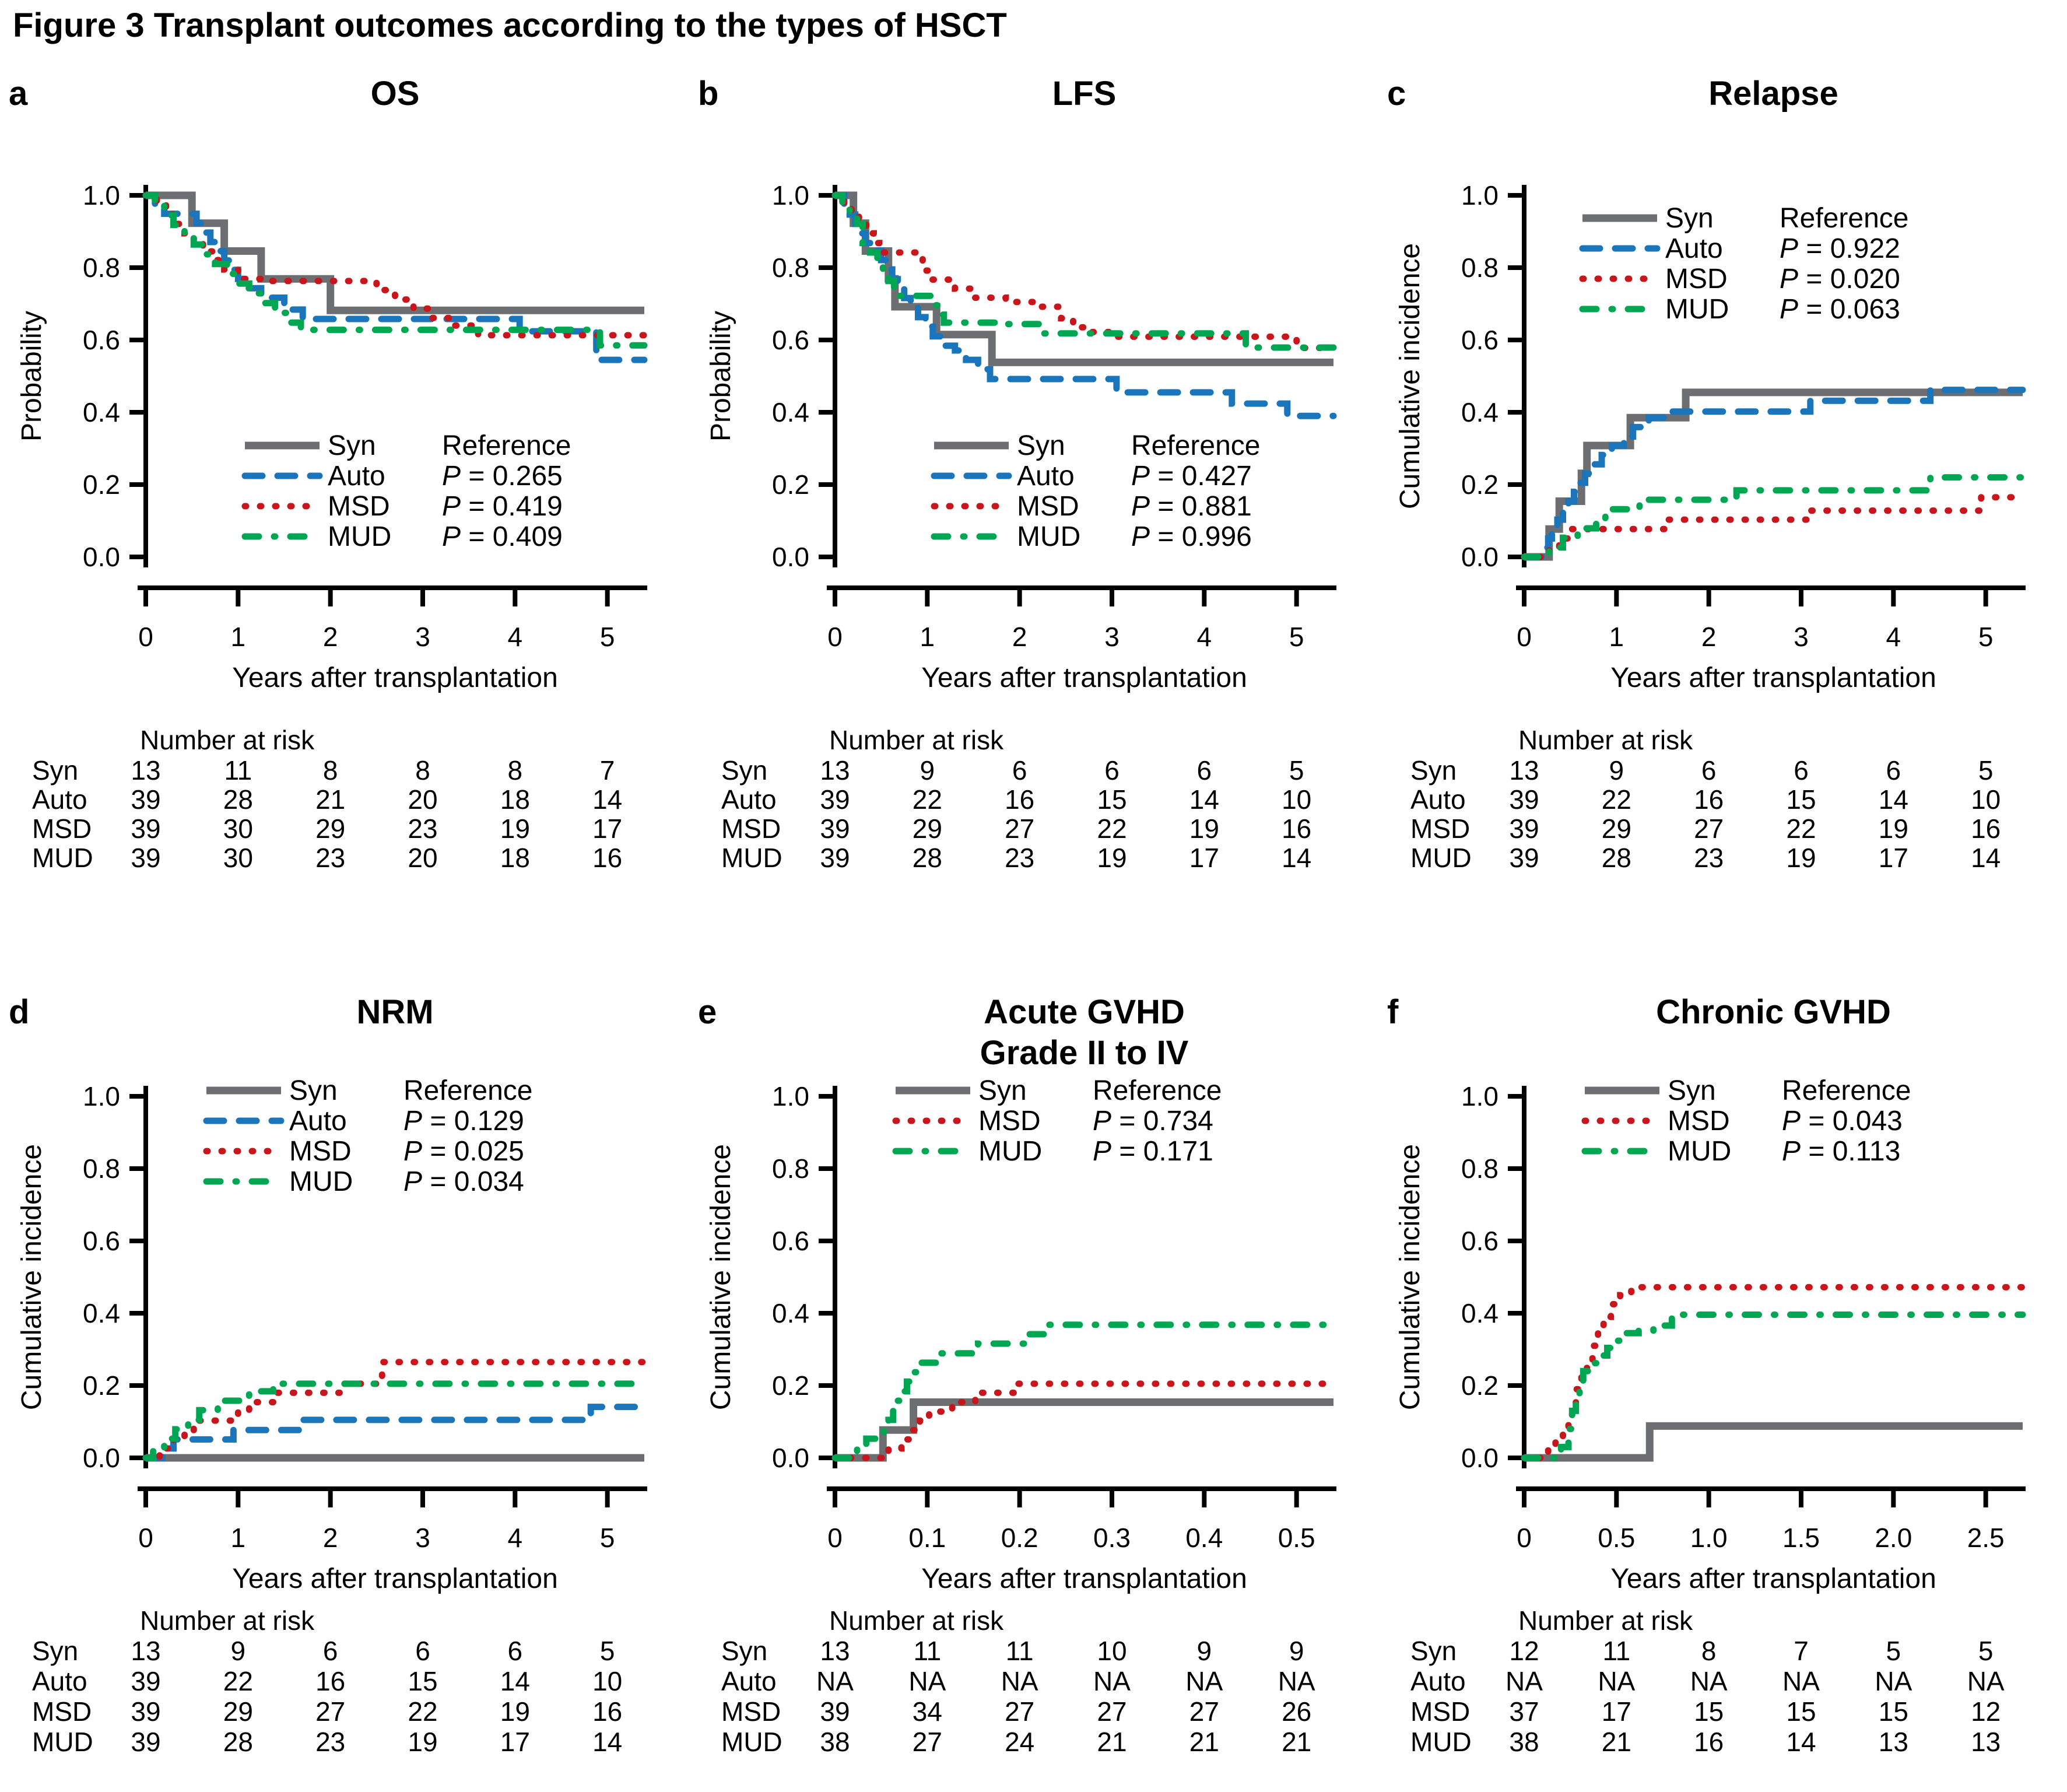 The image size is (2067, 1792). What do you see at coordinates (59, 1681) in the screenshot?
I see `risk-row-label: Auto` at bounding box center [59, 1681].